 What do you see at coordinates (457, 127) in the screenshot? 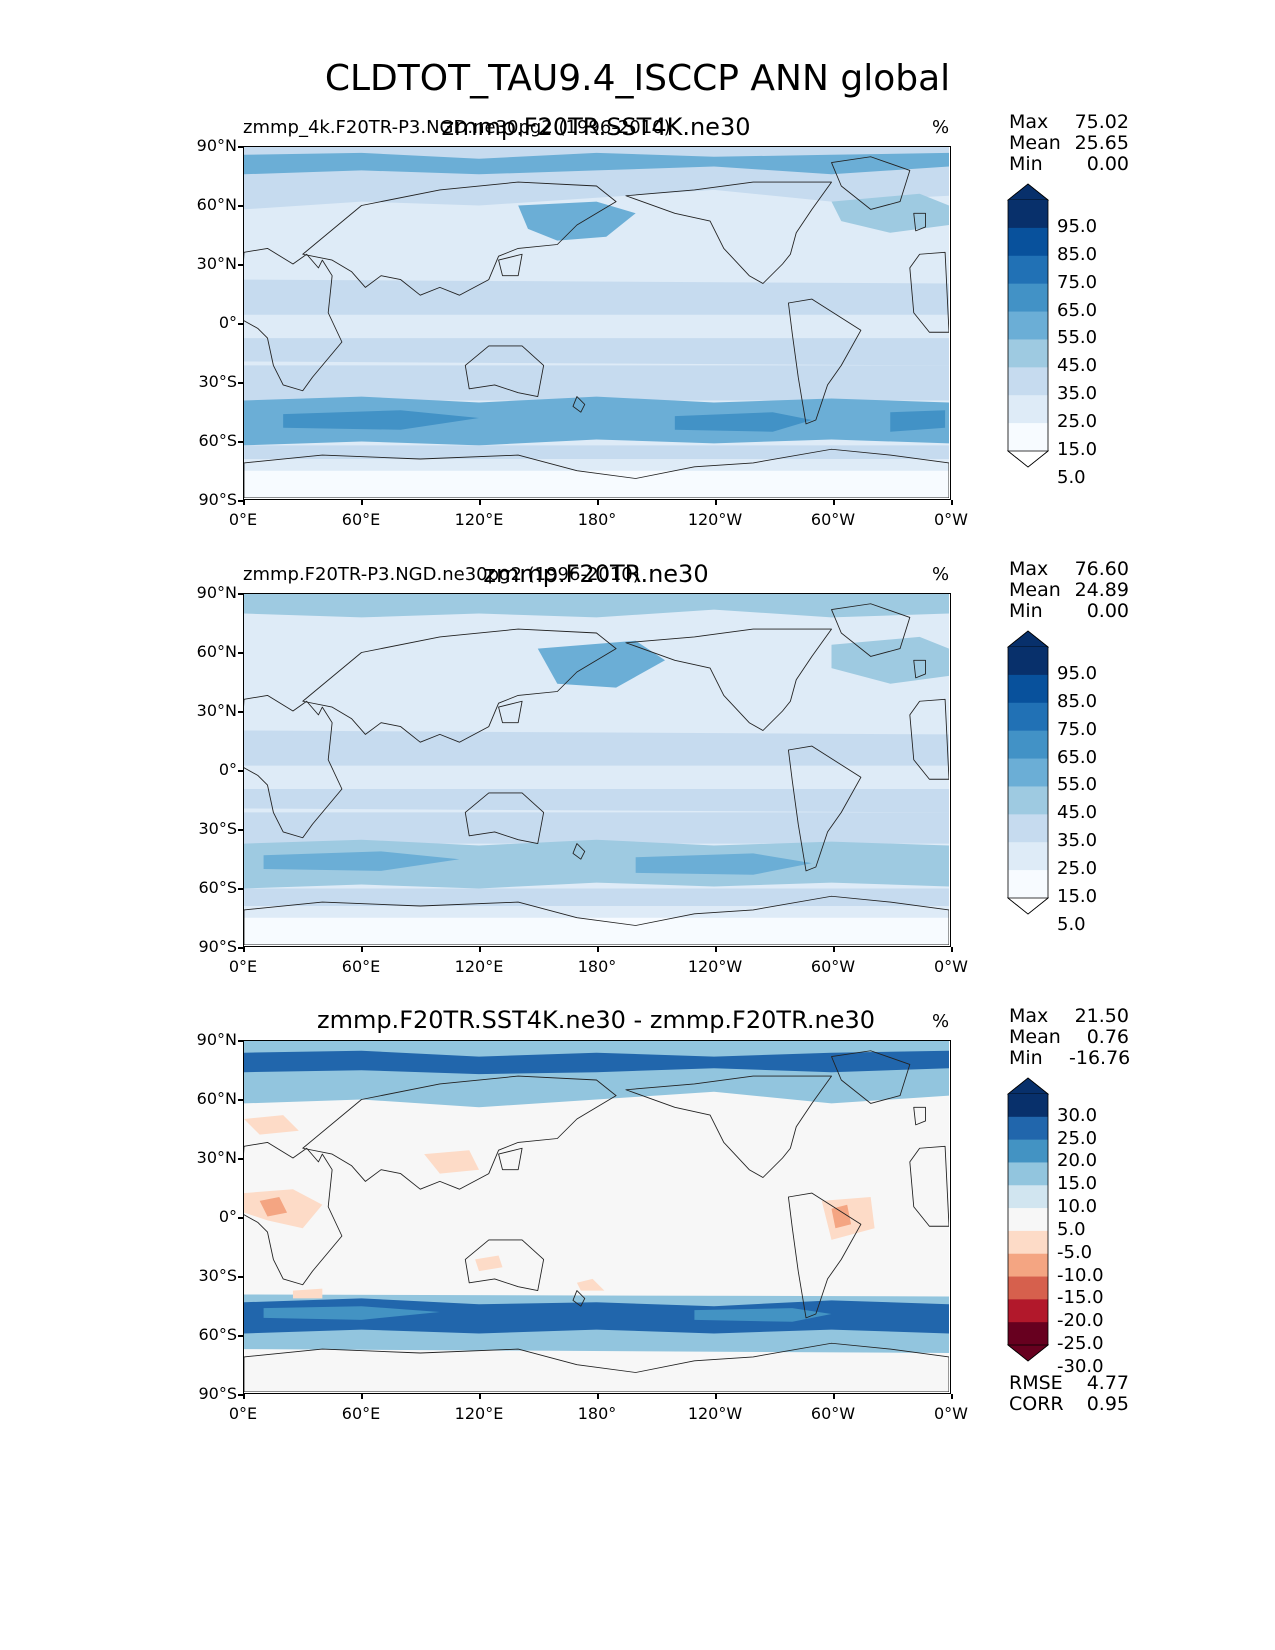
I see `panel-left-title: zmmp_4k.F20TR-P3.NGD.ne30pg2 (1996-2010)` at bounding box center [457, 127].